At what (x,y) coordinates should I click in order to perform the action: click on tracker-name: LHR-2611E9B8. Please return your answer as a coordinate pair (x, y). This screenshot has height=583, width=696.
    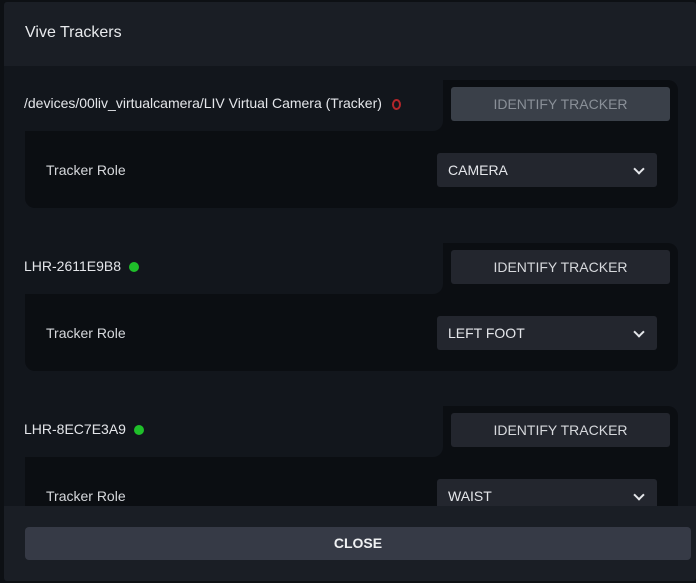
    Looking at the image, I should click on (73, 266).